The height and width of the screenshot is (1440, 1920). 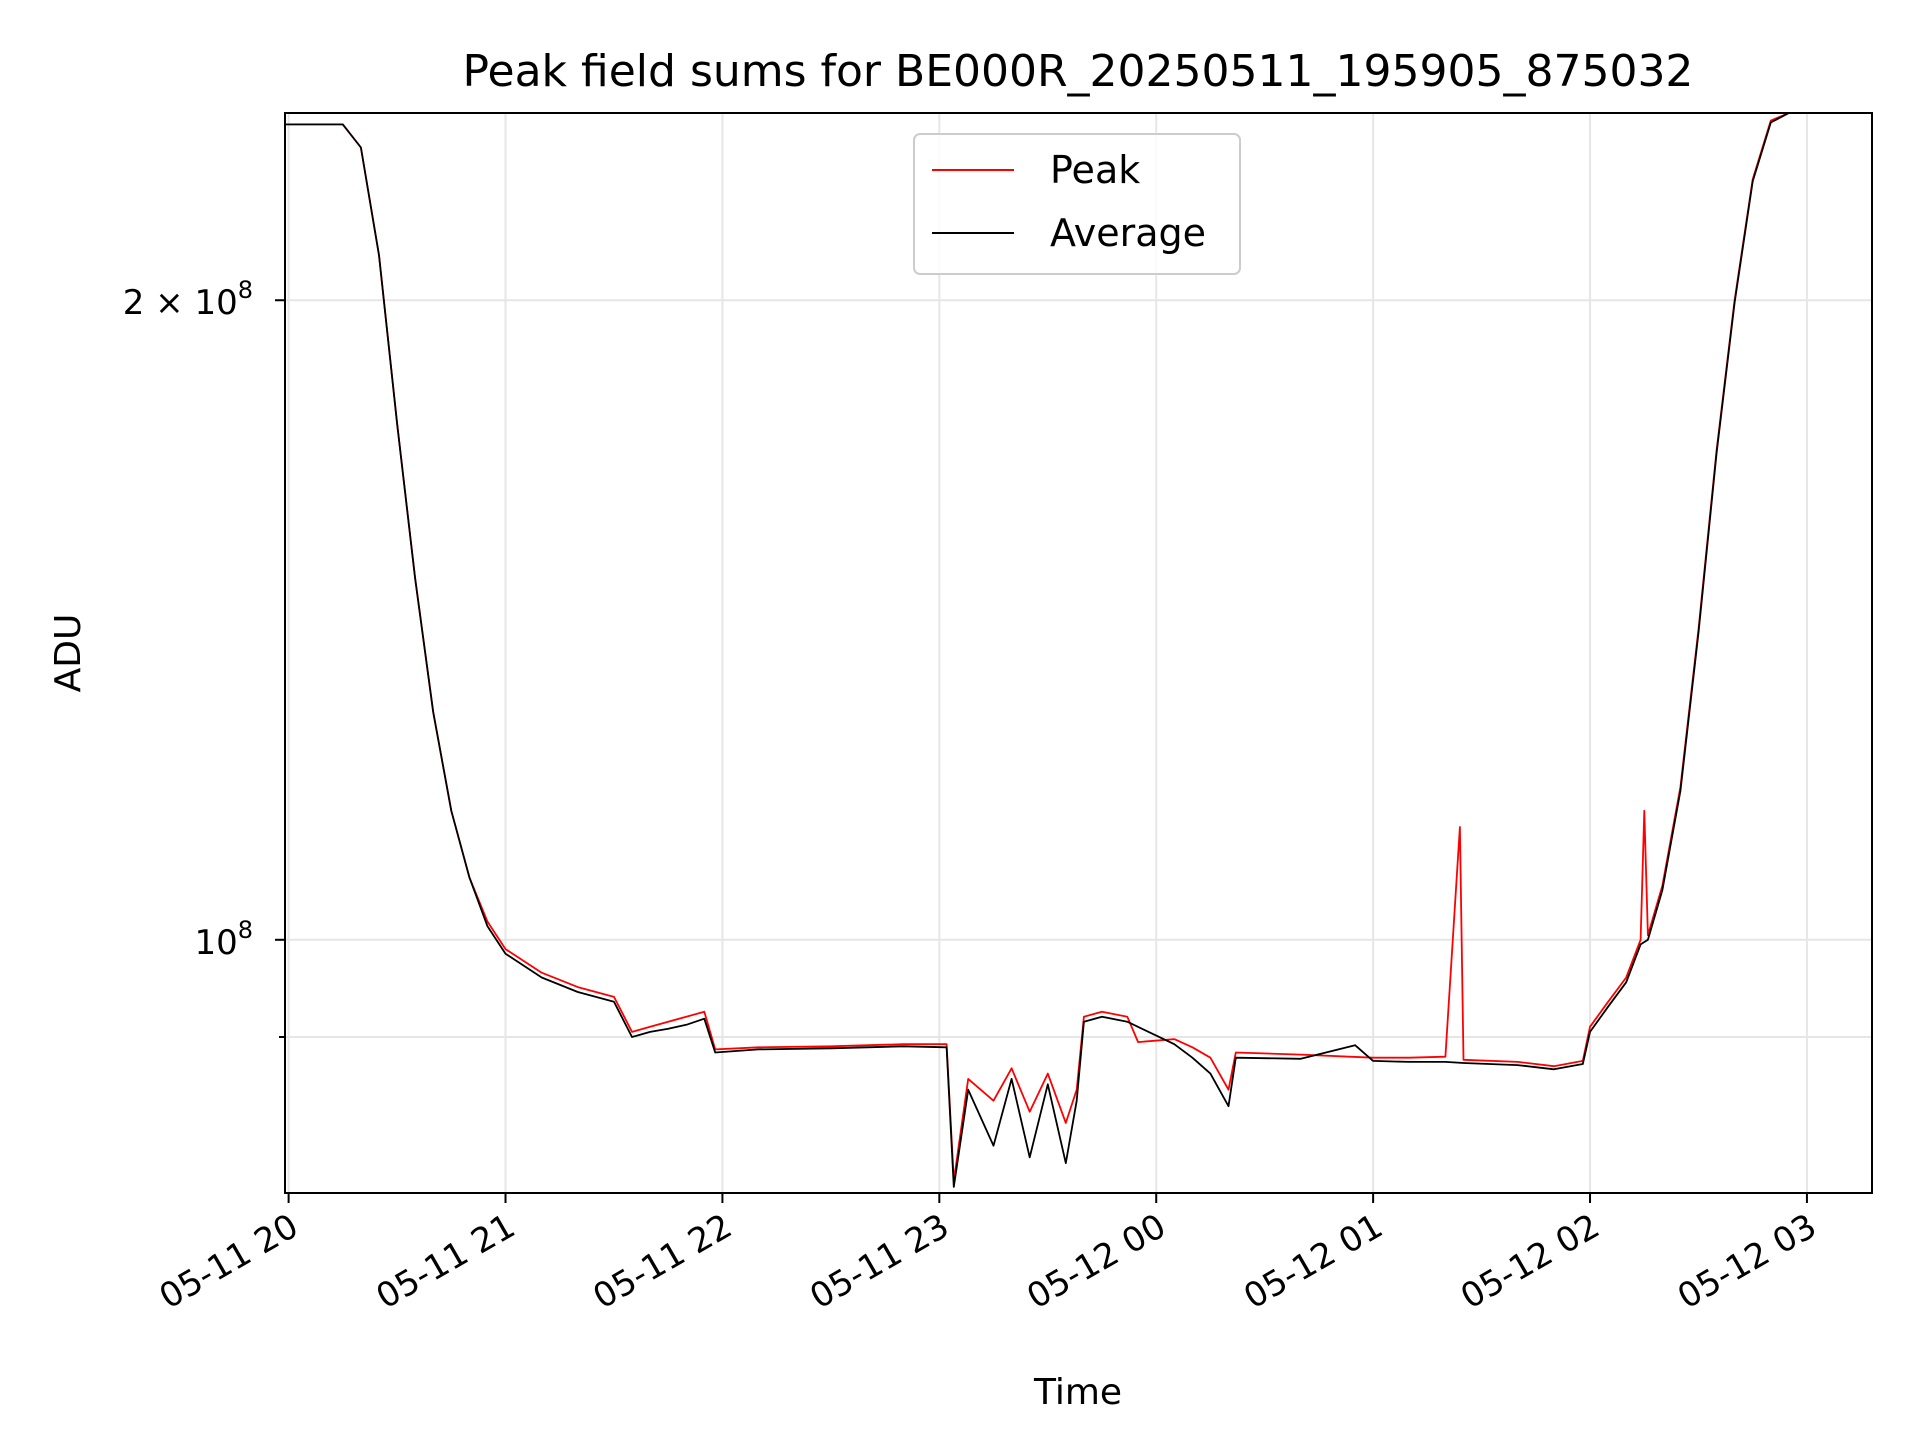 What do you see at coordinates (1095, 170) in the screenshot?
I see `legend-label-peak: Peak` at bounding box center [1095, 170].